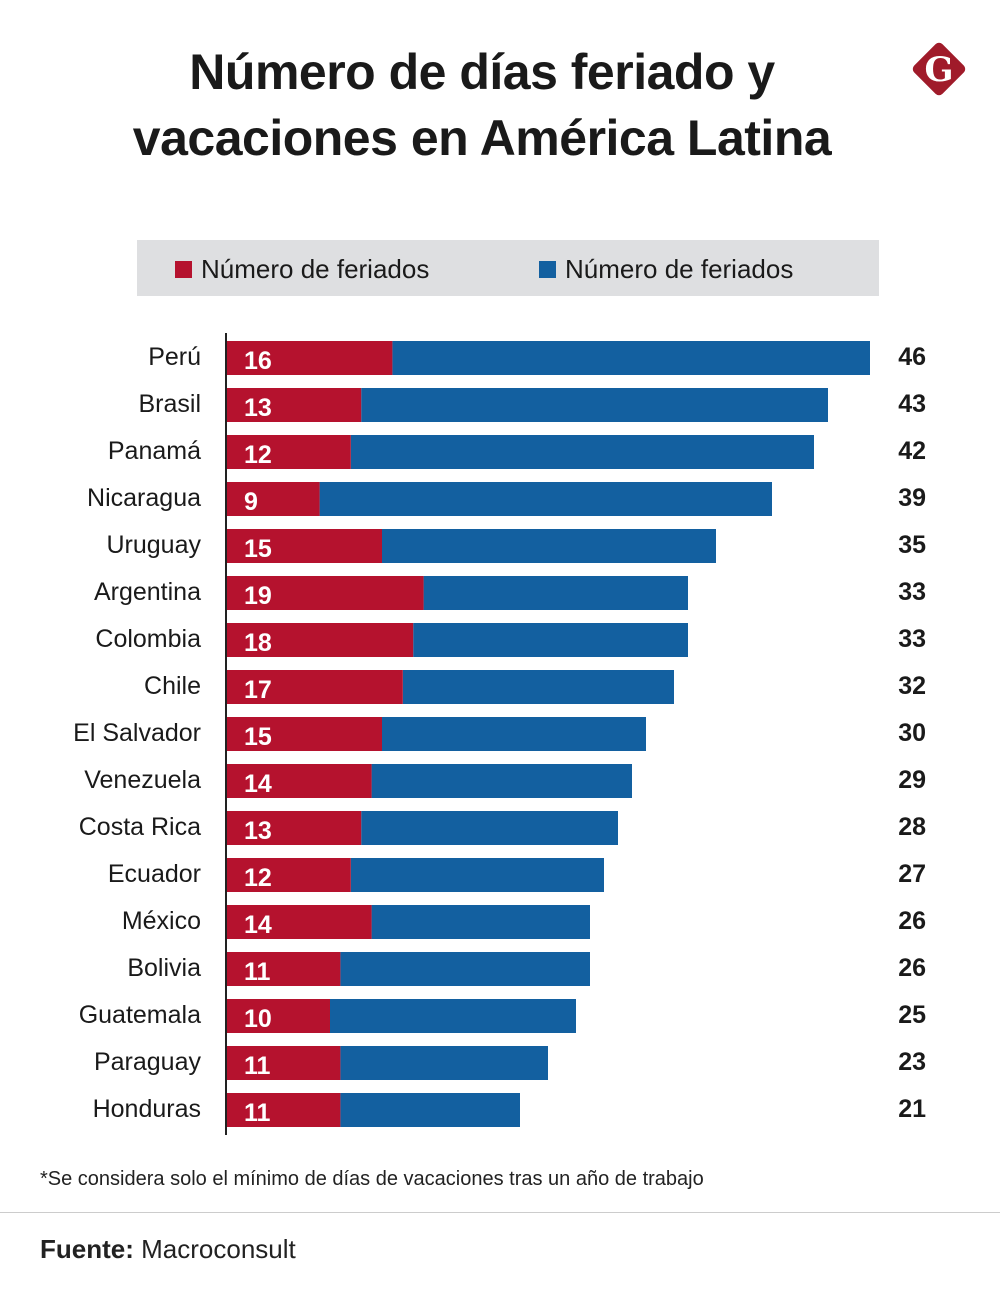 The height and width of the screenshot is (1297, 1000). I want to click on holidays-data-label: 14, so click(258, 784).